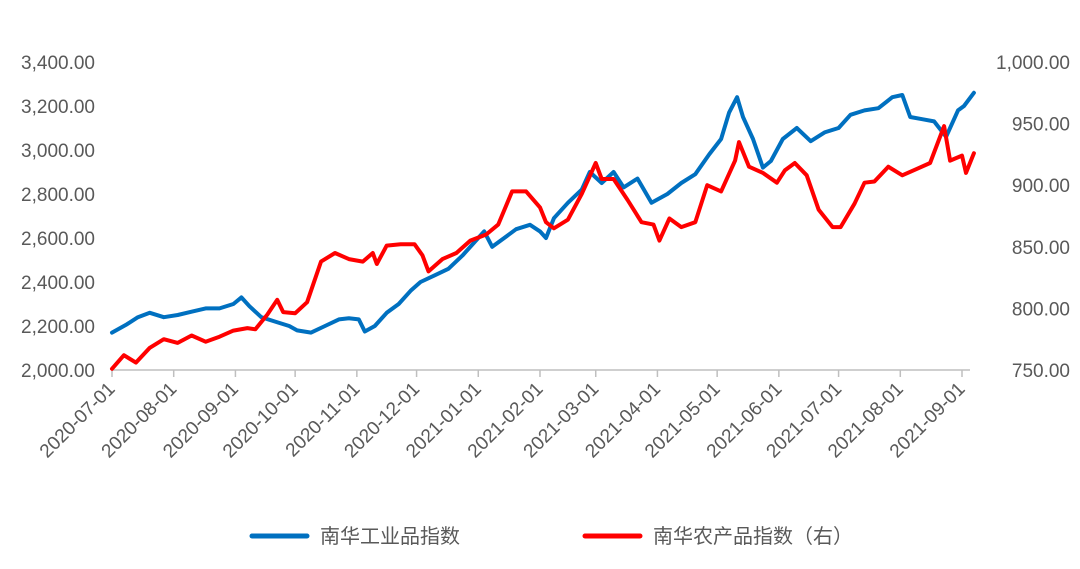 This screenshot has width=1080, height=569. I want to click on legend: 南华工业品指数 南华农产品指数（右）, so click(551, 536).